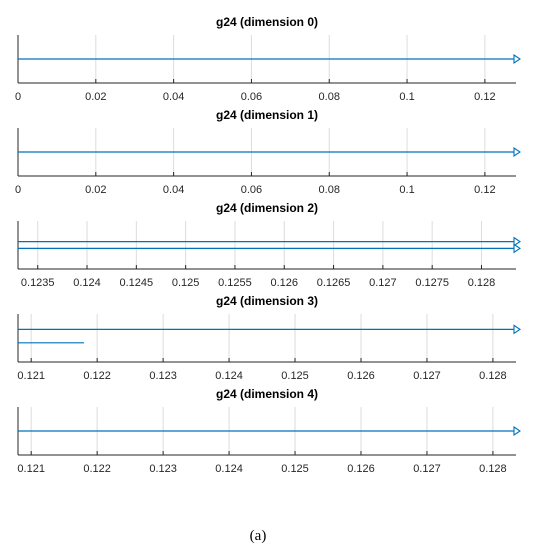  I want to click on figure-caption: (a), so click(258, 536).